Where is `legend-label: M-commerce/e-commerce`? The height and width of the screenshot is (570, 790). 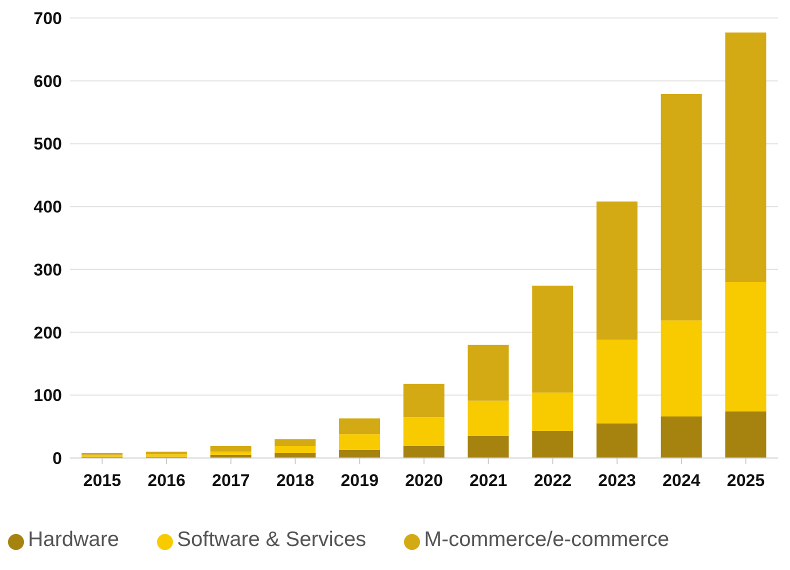 legend-label: M-commerce/e-commerce is located at coordinates (547, 539).